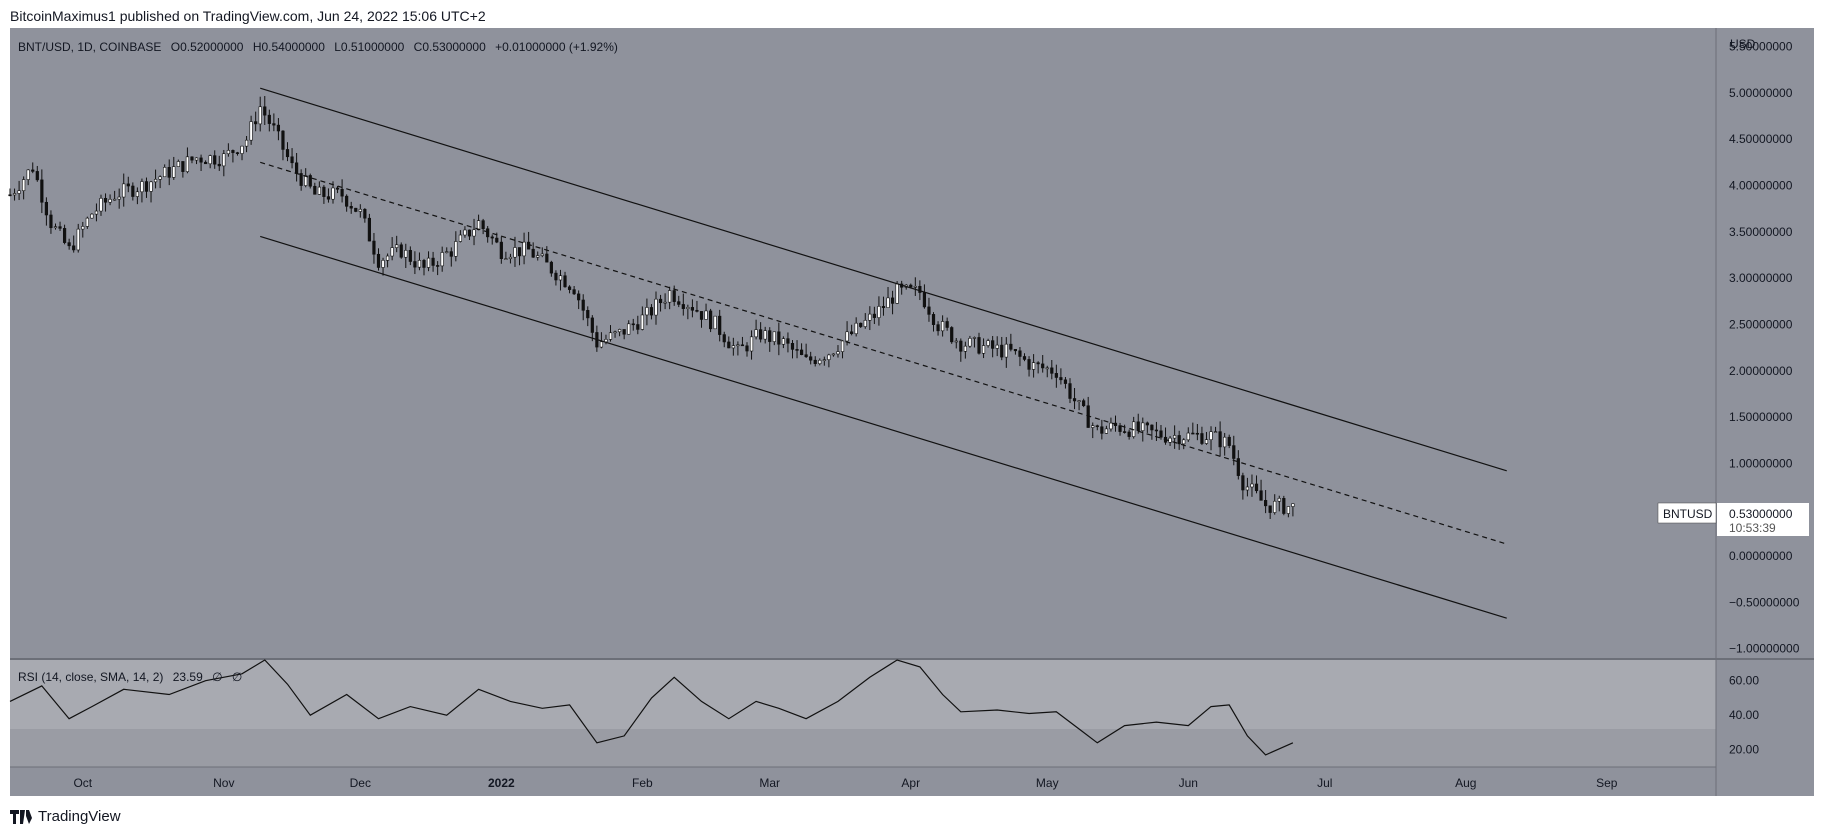  What do you see at coordinates (1743, 44) in the screenshot?
I see `currency-label: USD` at bounding box center [1743, 44].